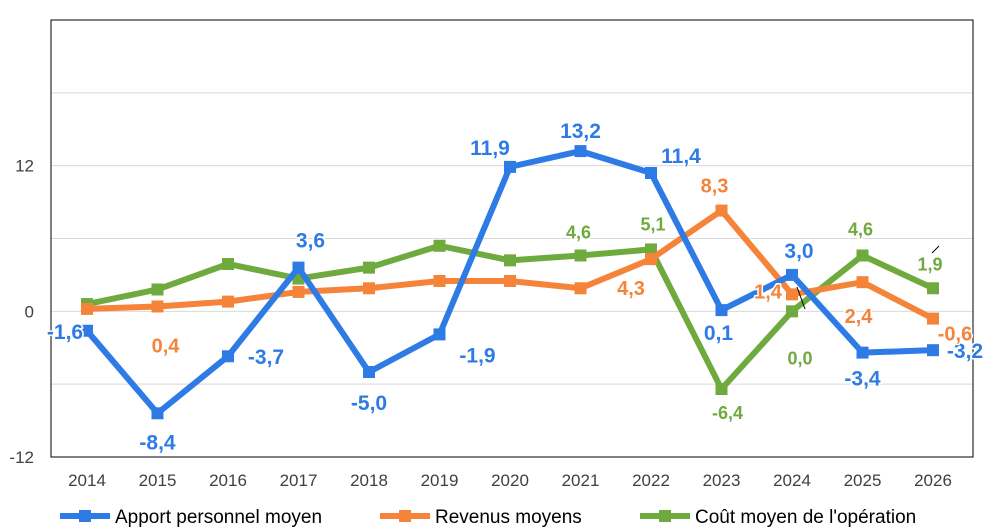 This screenshot has width=994, height=531. What do you see at coordinates (29, 311) in the screenshot?
I see `y-tick-label: 0` at bounding box center [29, 311].